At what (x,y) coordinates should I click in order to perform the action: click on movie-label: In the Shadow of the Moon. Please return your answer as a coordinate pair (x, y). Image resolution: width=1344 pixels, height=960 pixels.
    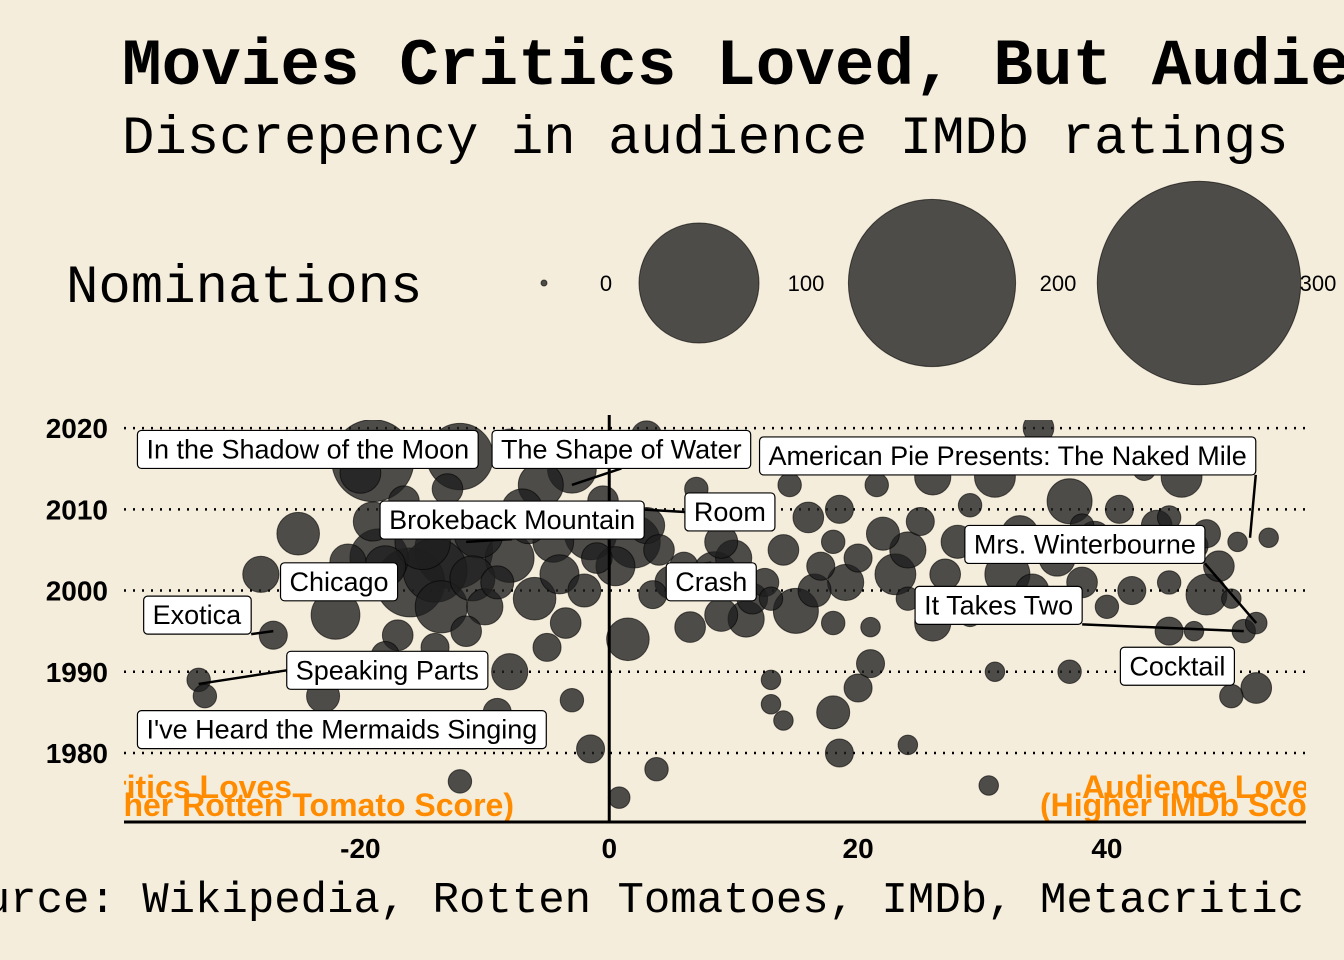
    Looking at the image, I should click on (307, 449).